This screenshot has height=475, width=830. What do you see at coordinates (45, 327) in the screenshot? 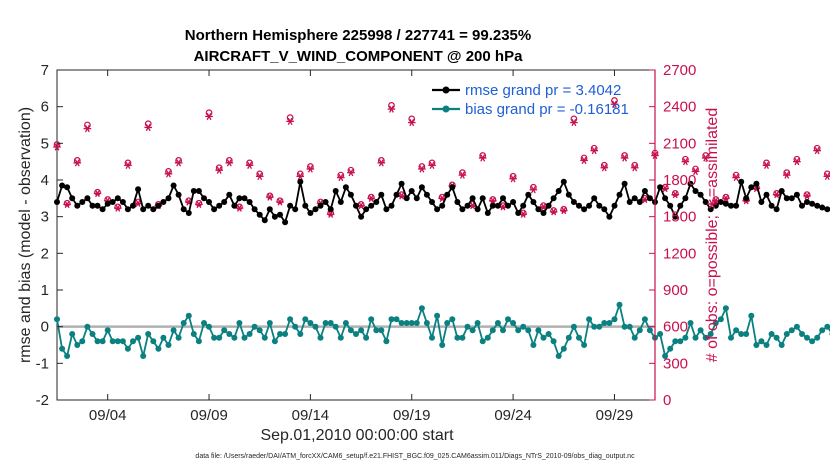
I see `y-tick-label: 0` at bounding box center [45, 327].